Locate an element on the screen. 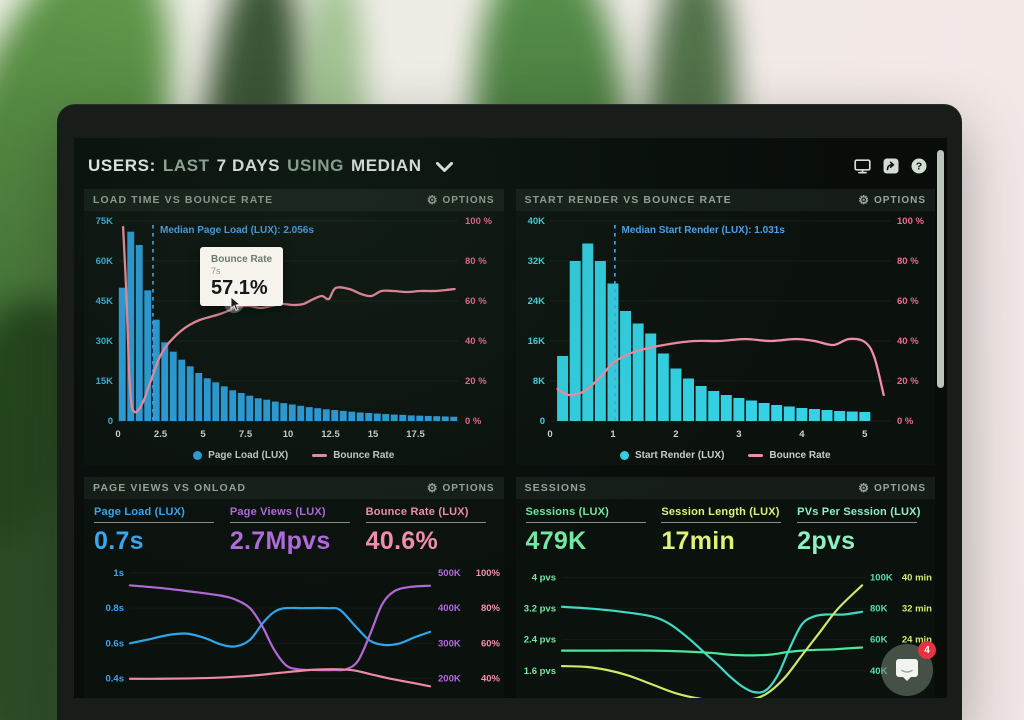 This screenshot has width=1024, height=720. legend-item: Start Render (LUX) is located at coordinates (671, 455).